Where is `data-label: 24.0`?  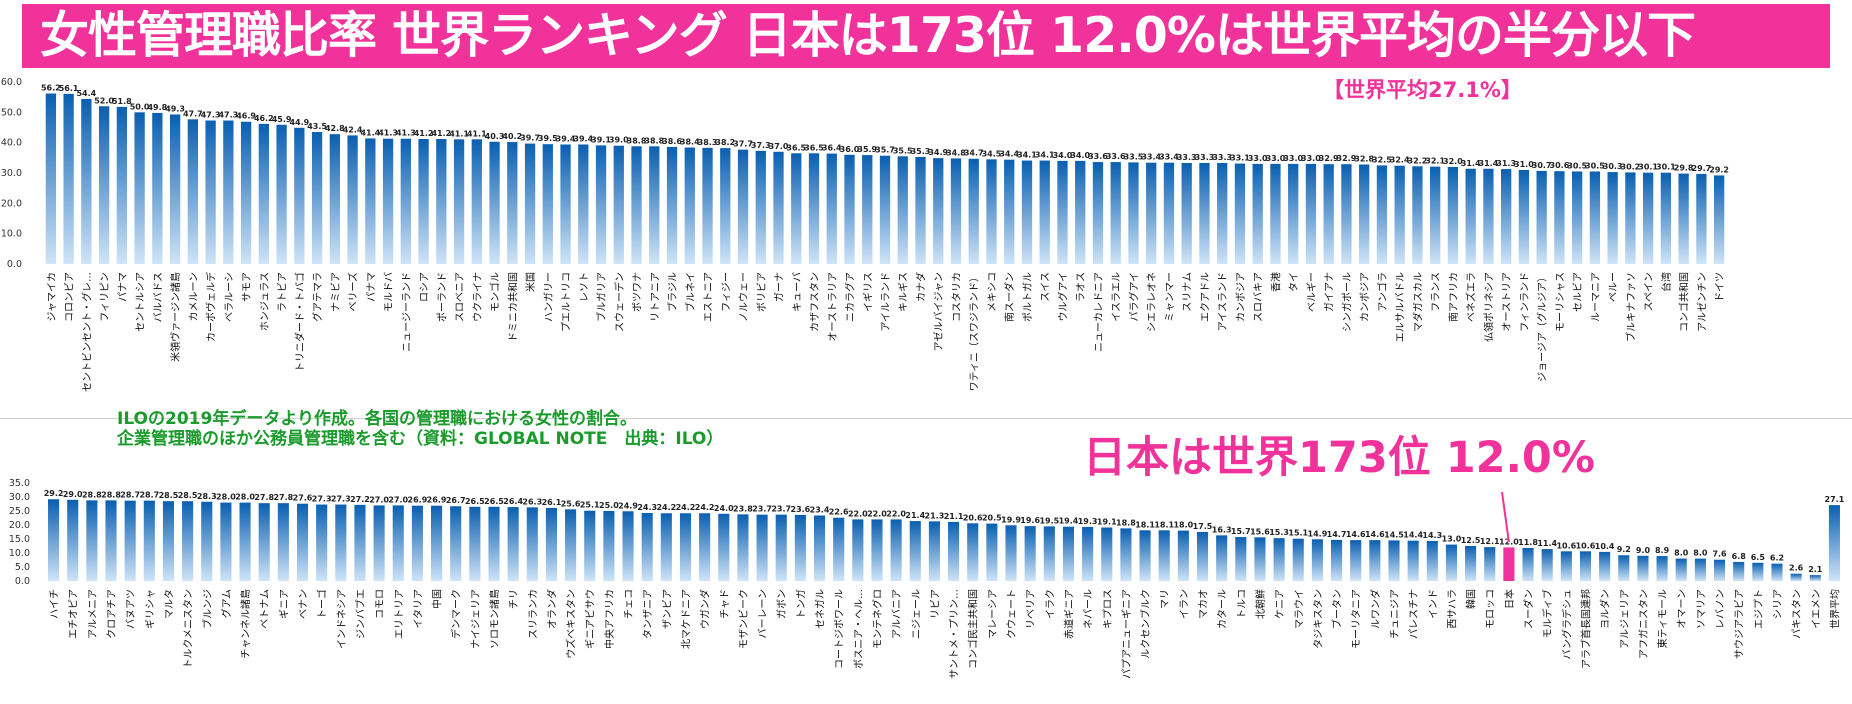
data-label: 24.0 is located at coordinates (724, 508).